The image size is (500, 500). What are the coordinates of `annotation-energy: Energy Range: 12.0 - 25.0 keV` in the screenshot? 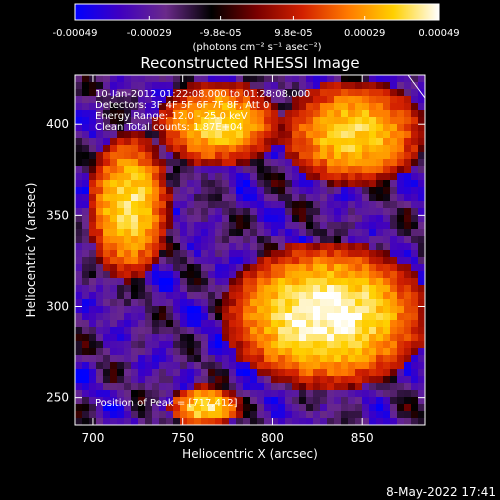 It's located at (171, 116).